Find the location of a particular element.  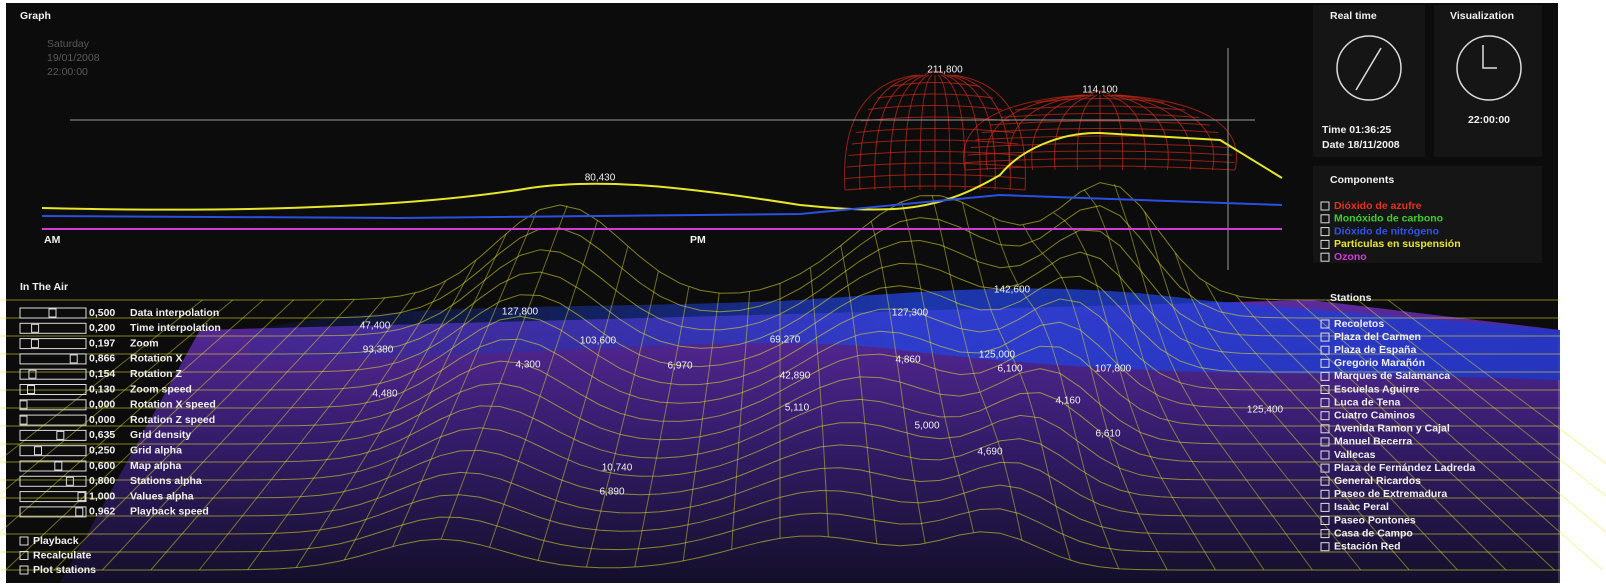

action-label: Recalculate is located at coordinates (62, 555).